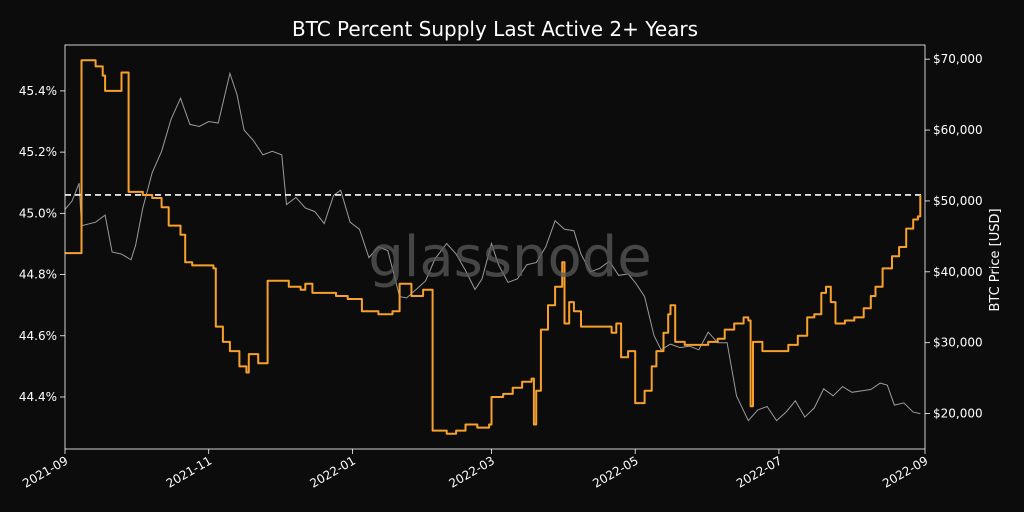  I want to click on right-tick-label: $50,000, so click(958, 201).